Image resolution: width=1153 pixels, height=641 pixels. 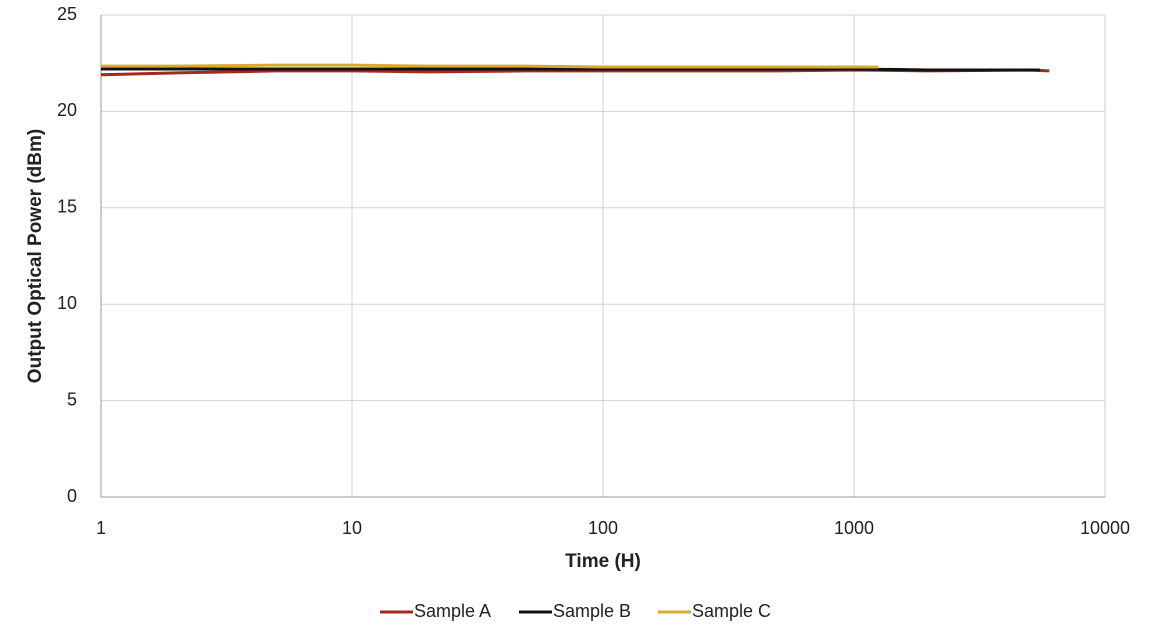 What do you see at coordinates (67, 303) in the screenshot?
I see `y-tick-label: 10` at bounding box center [67, 303].